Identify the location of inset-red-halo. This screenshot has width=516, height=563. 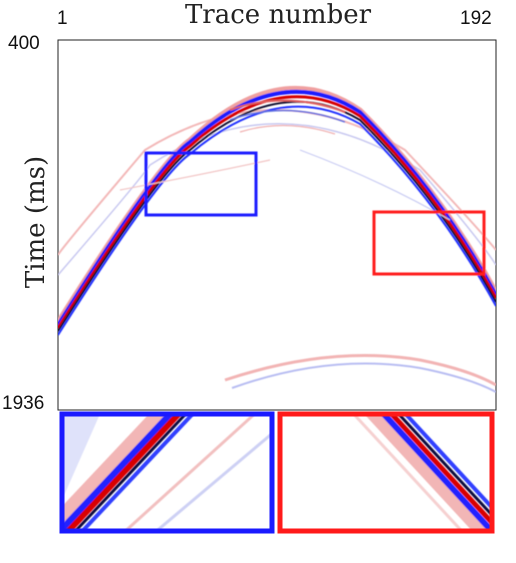
(428, 472).